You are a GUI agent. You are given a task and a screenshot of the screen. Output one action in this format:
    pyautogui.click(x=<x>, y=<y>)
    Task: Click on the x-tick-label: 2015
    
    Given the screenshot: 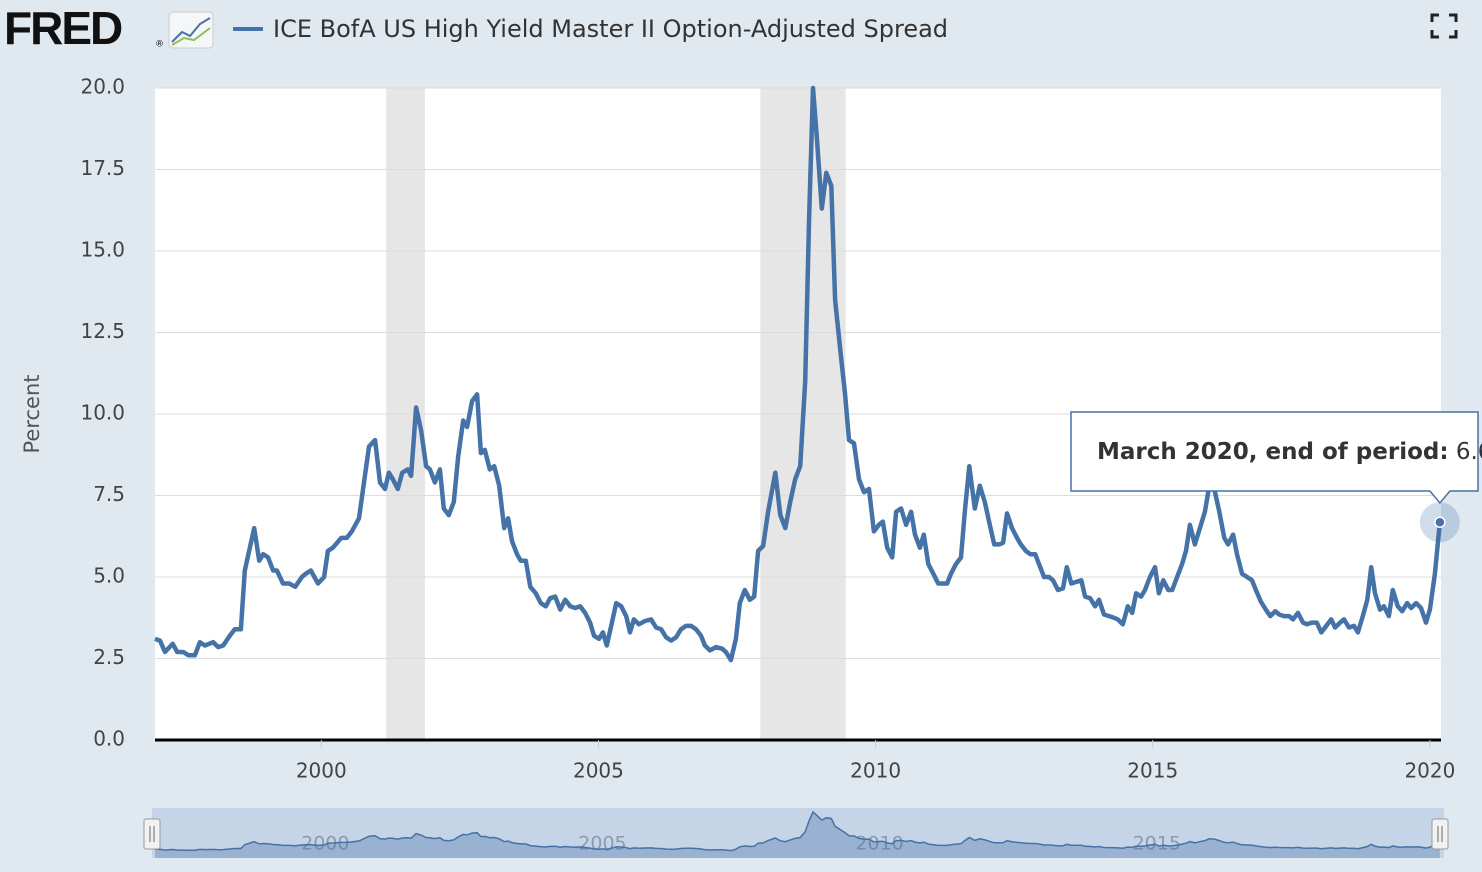 What is the action you would take?
    pyautogui.click(x=1152, y=771)
    